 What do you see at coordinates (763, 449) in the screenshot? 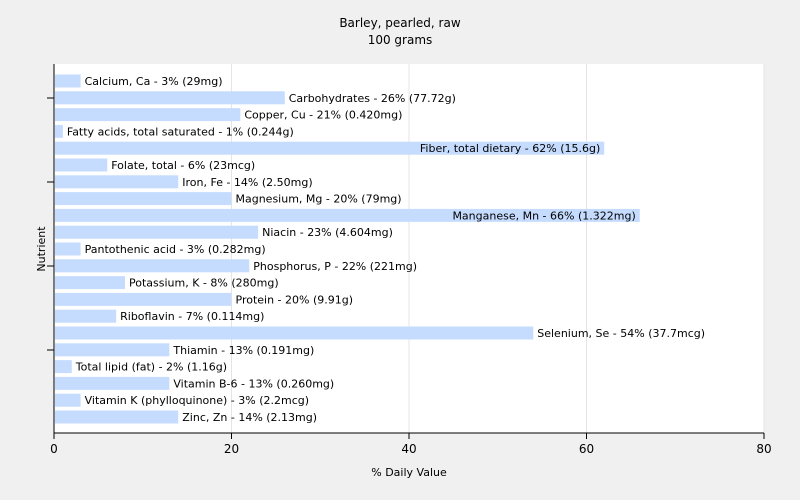
I see `x-tick-label: 80` at bounding box center [763, 449].